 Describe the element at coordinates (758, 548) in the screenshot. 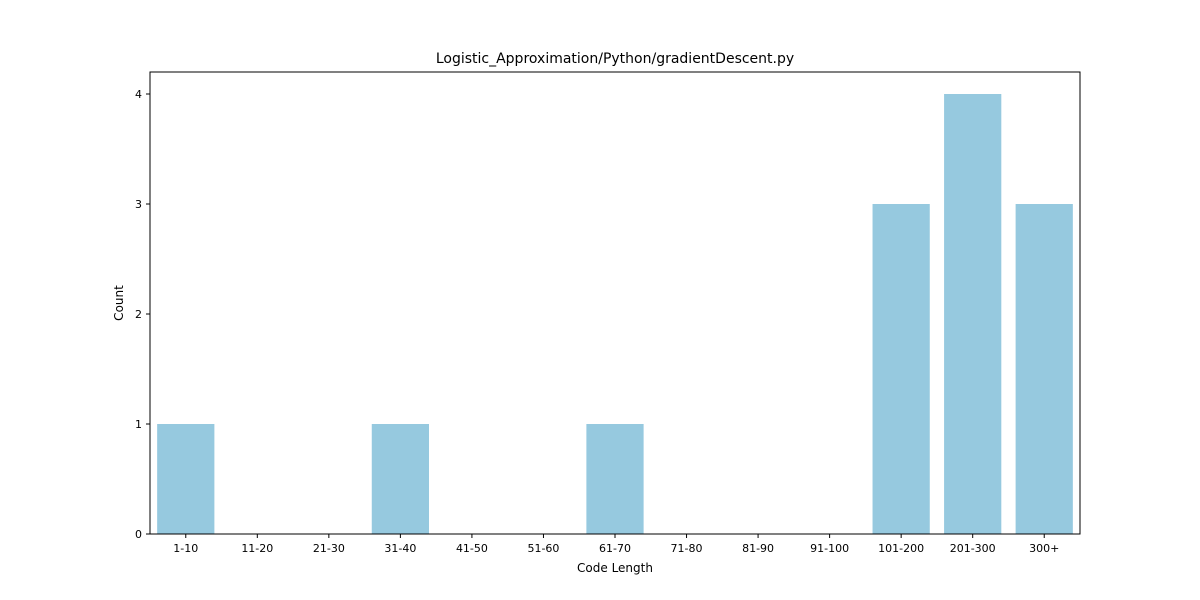

I see `x-tick-label: 81-90` at that location.